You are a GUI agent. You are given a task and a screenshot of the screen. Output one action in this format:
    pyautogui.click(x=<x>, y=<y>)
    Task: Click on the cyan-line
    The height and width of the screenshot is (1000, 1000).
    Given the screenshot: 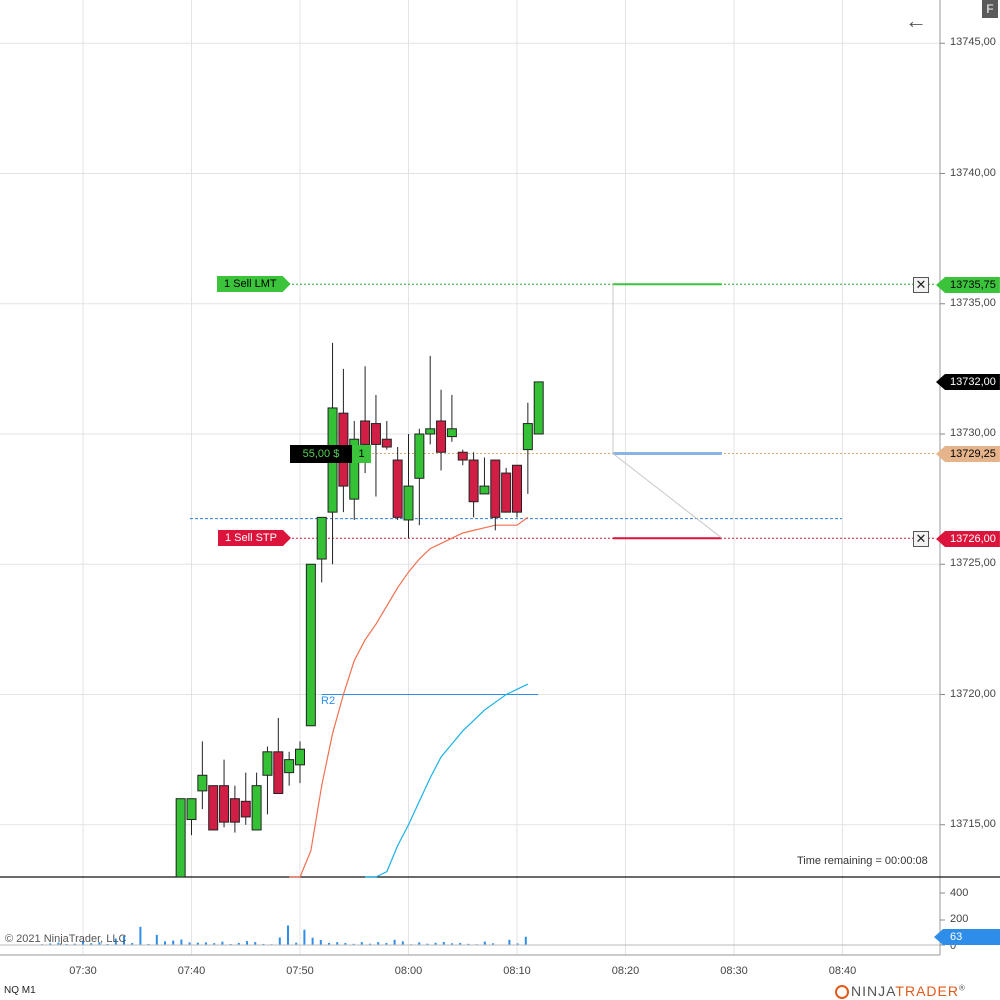 What is the action you would take?
    pyautogui.click(x=447, y=780)
    